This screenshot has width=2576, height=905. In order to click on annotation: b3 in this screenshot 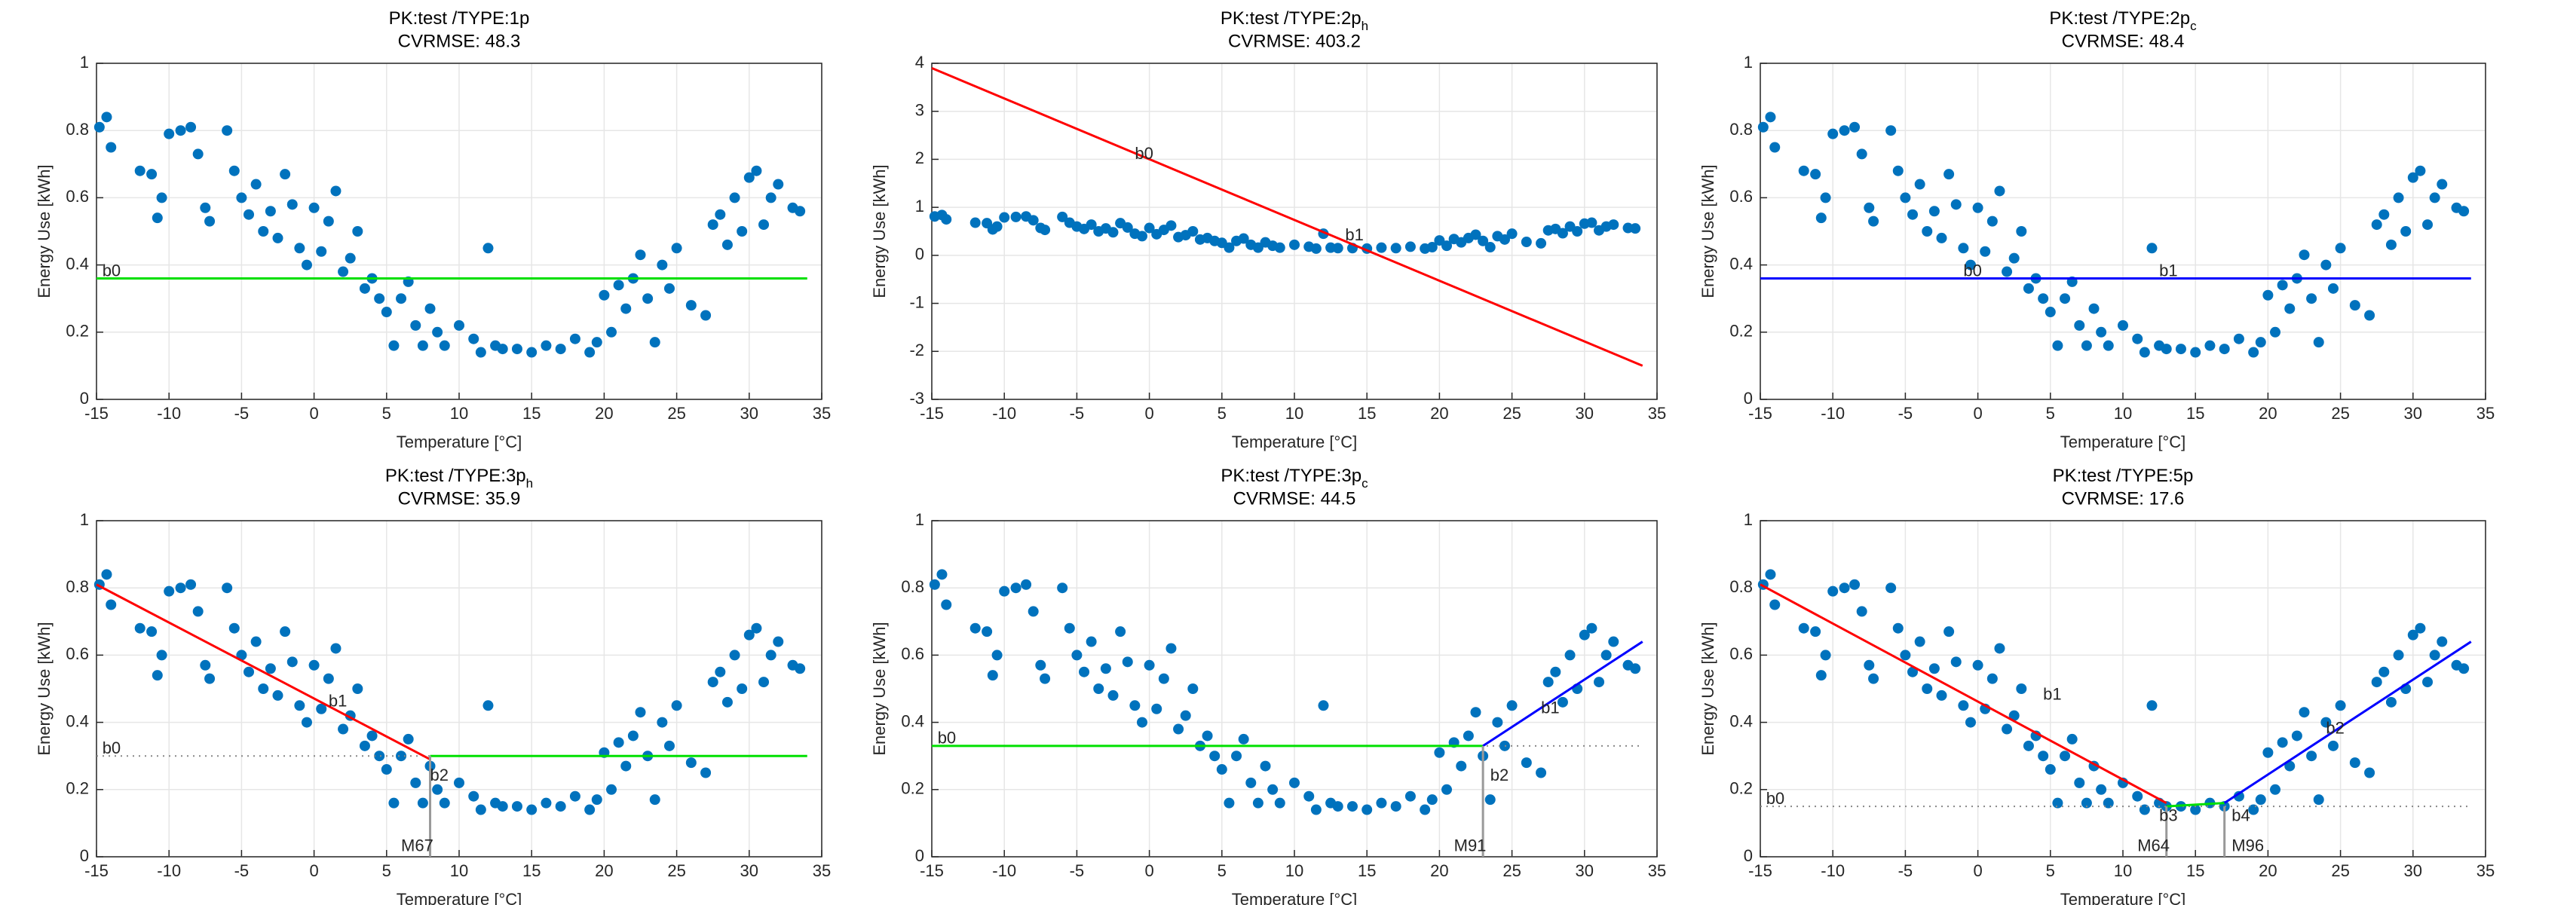, I will do `click(2168, 815)`.